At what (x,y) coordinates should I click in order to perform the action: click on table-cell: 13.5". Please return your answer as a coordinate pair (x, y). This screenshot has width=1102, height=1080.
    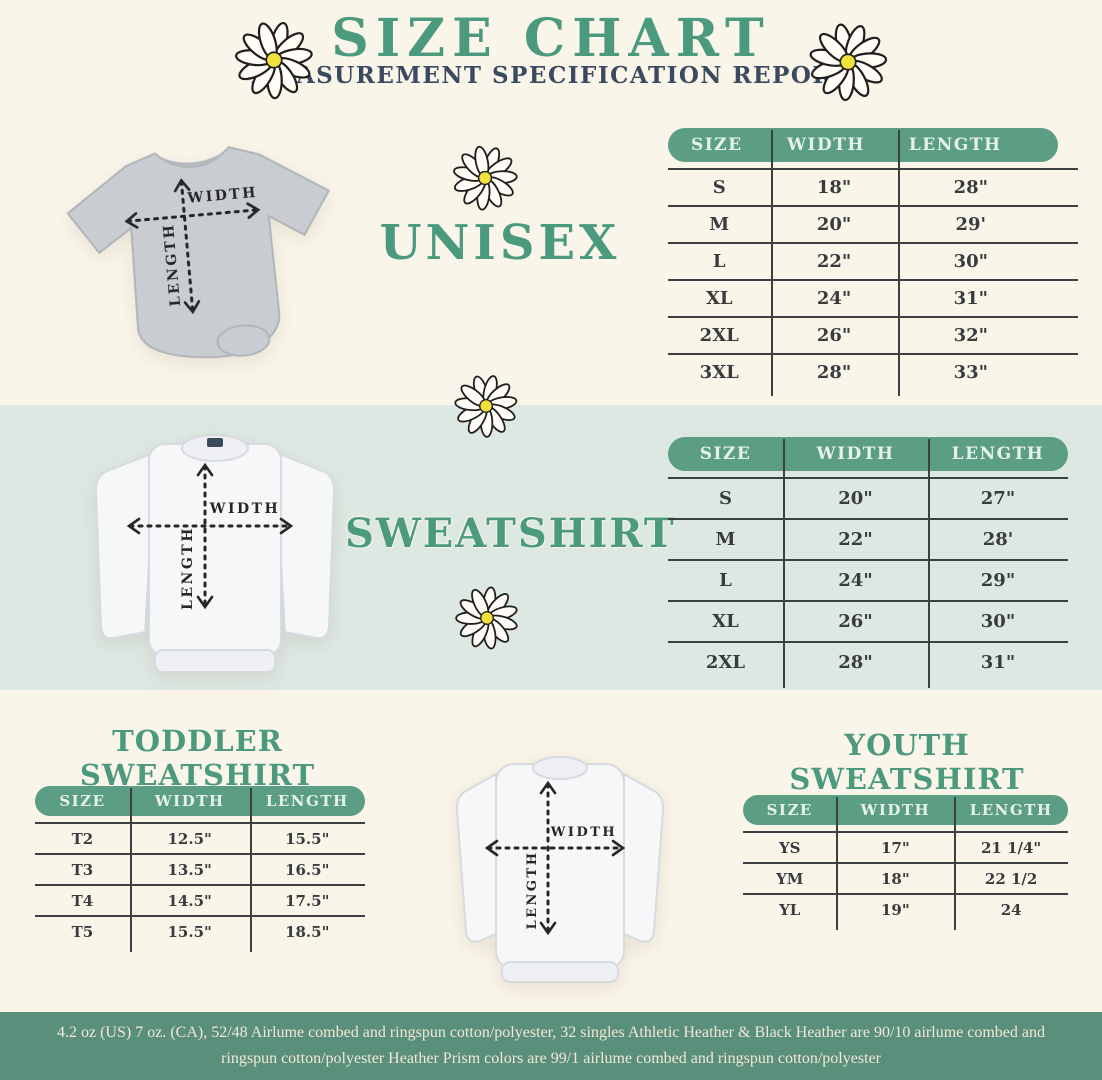
    Looking at the image, I should click on (189, 869).